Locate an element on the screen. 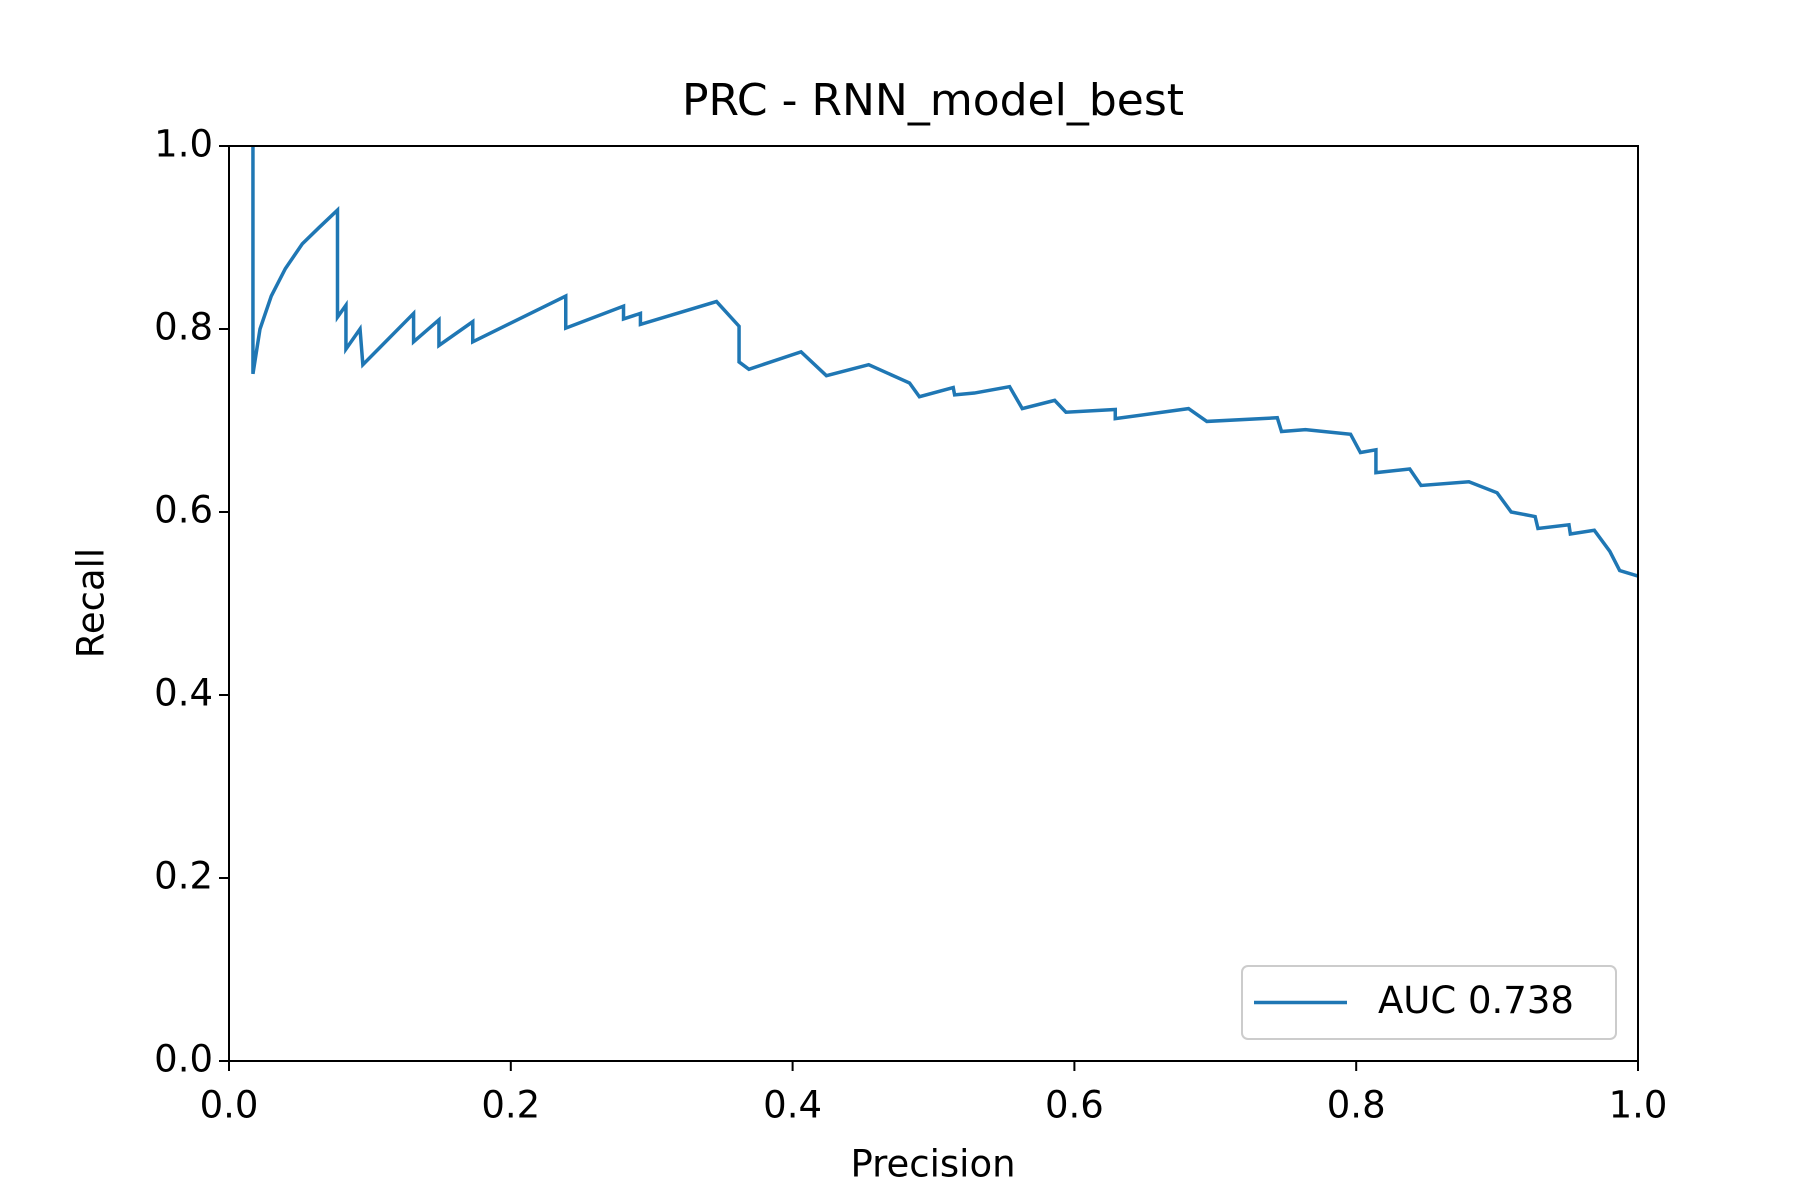 This screenshot has width=1800, height=1200. y-tick-label: 1.0 is located at coordinates (183, 144).